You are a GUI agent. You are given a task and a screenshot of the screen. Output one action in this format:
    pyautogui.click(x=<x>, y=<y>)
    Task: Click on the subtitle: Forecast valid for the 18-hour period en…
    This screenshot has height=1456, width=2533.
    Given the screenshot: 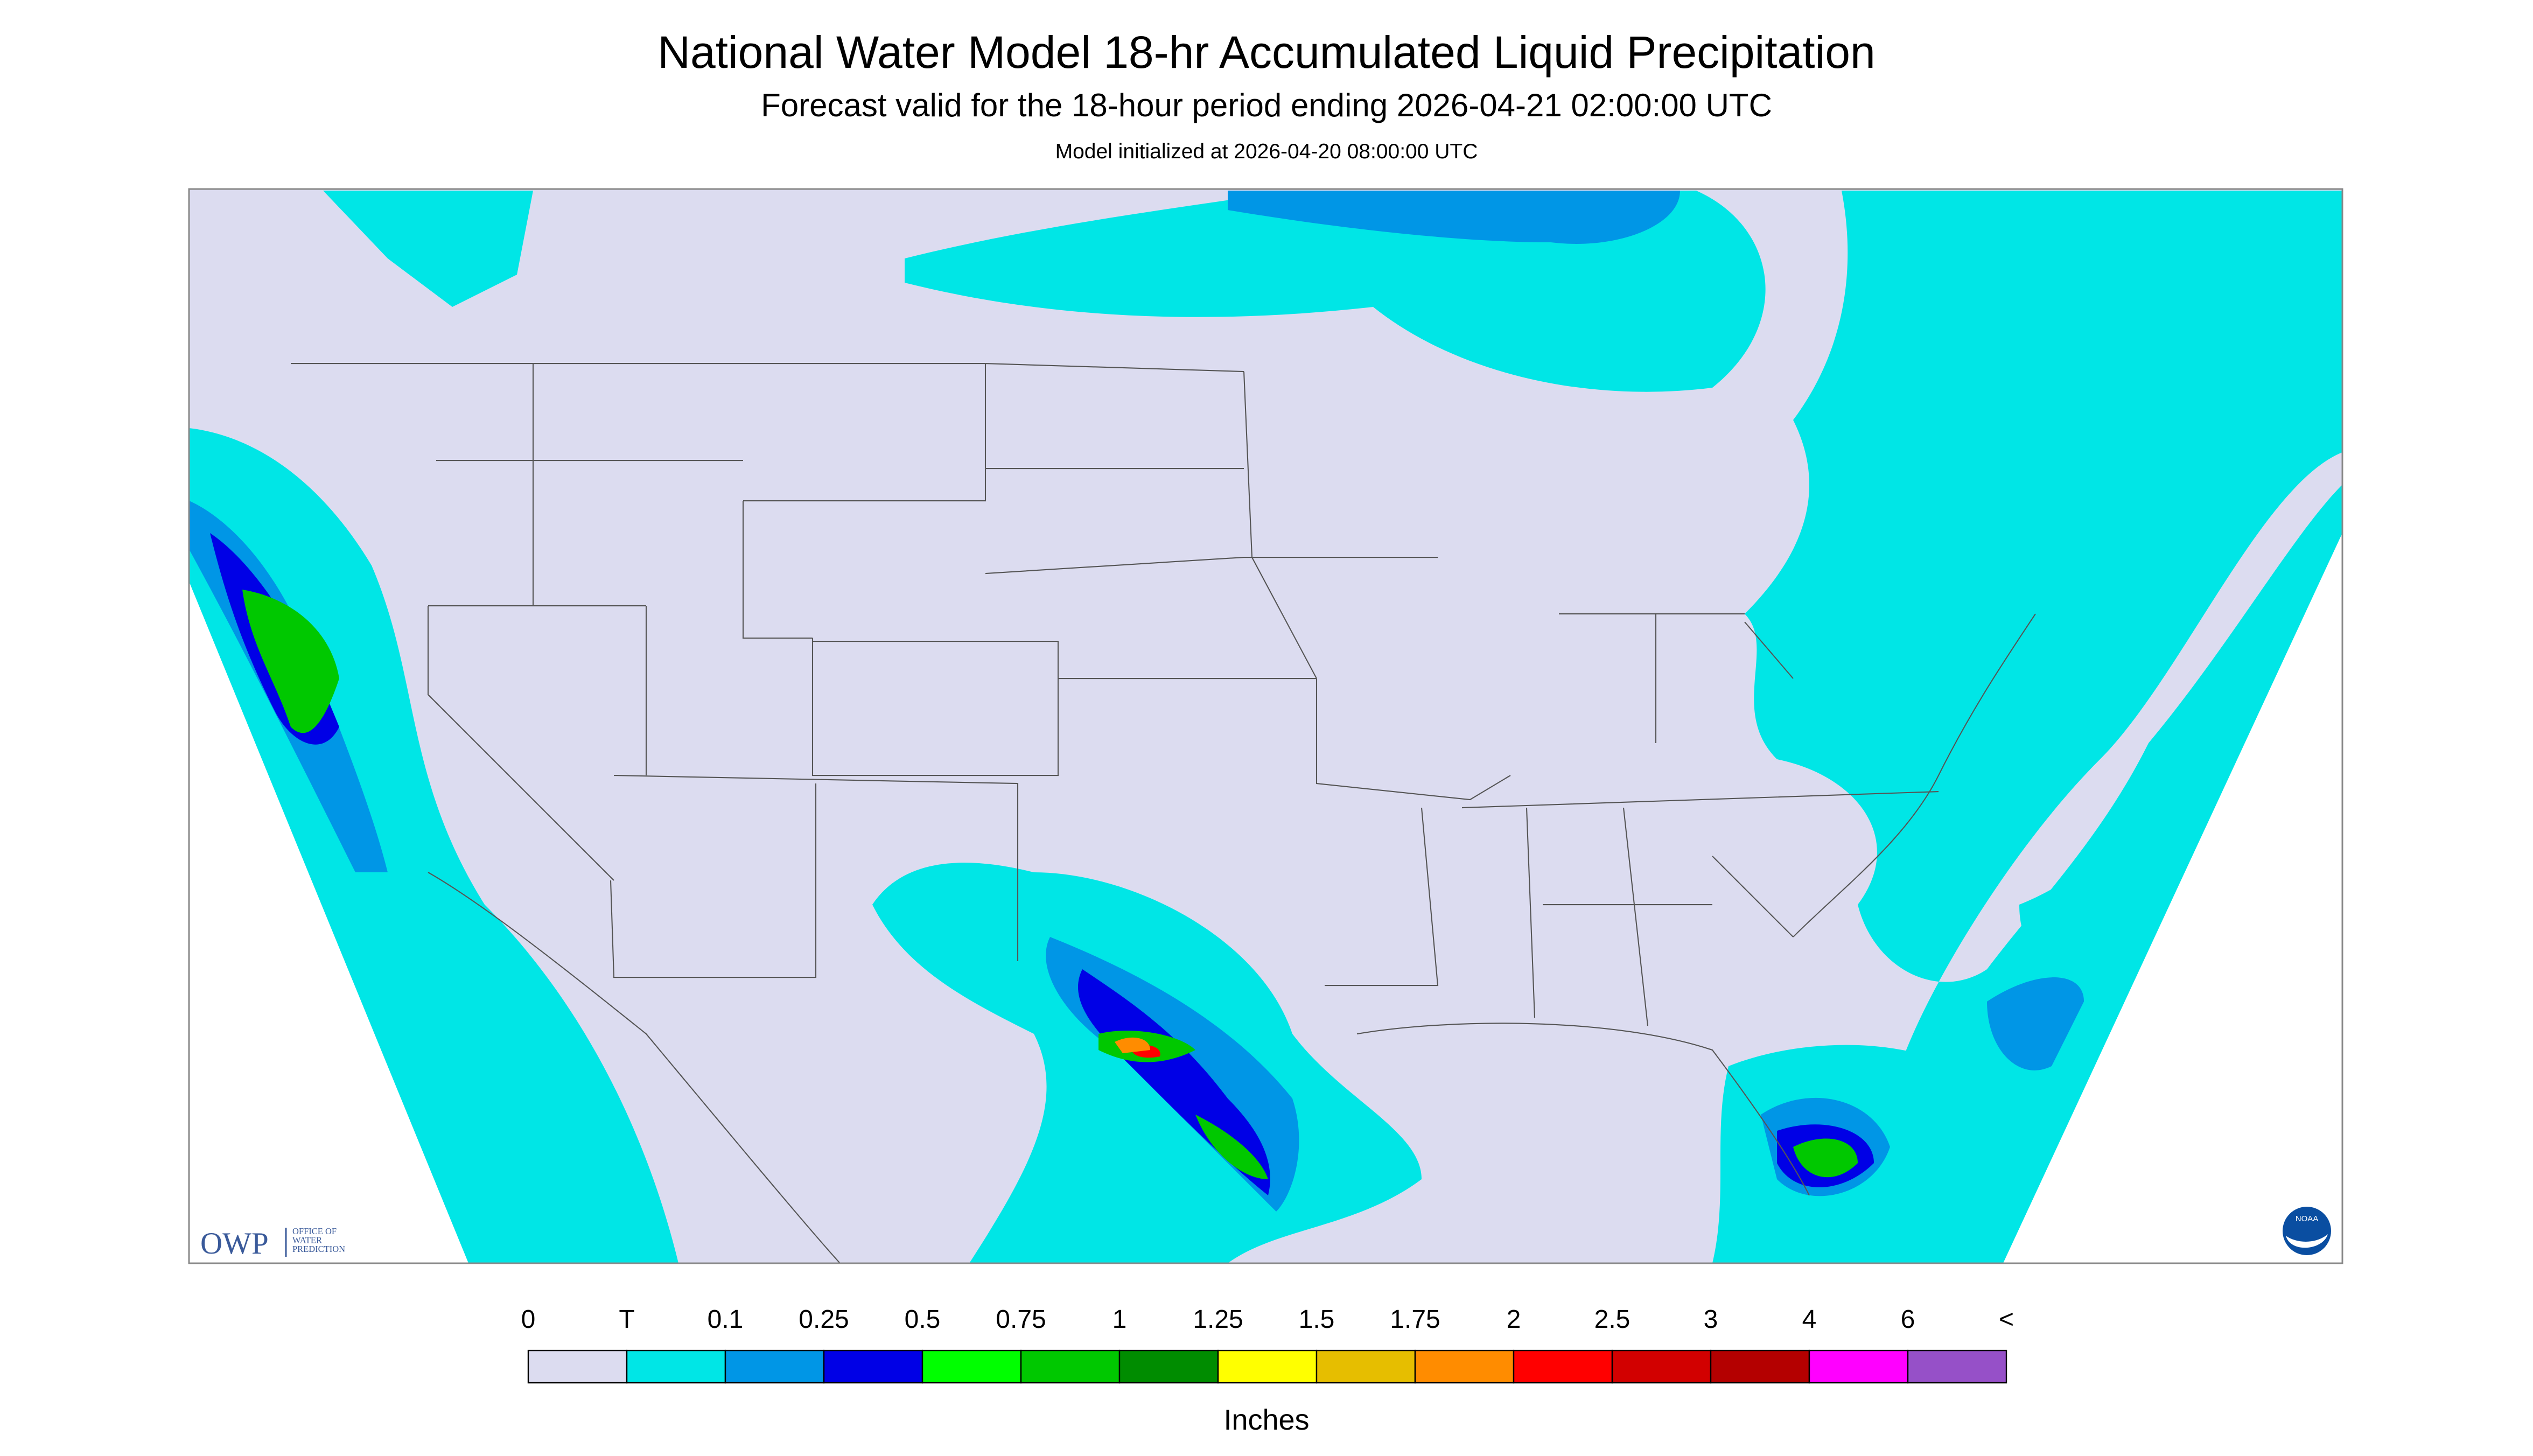 What is the action you would take?
    pyautogui.click(x=1266, y=105)
    